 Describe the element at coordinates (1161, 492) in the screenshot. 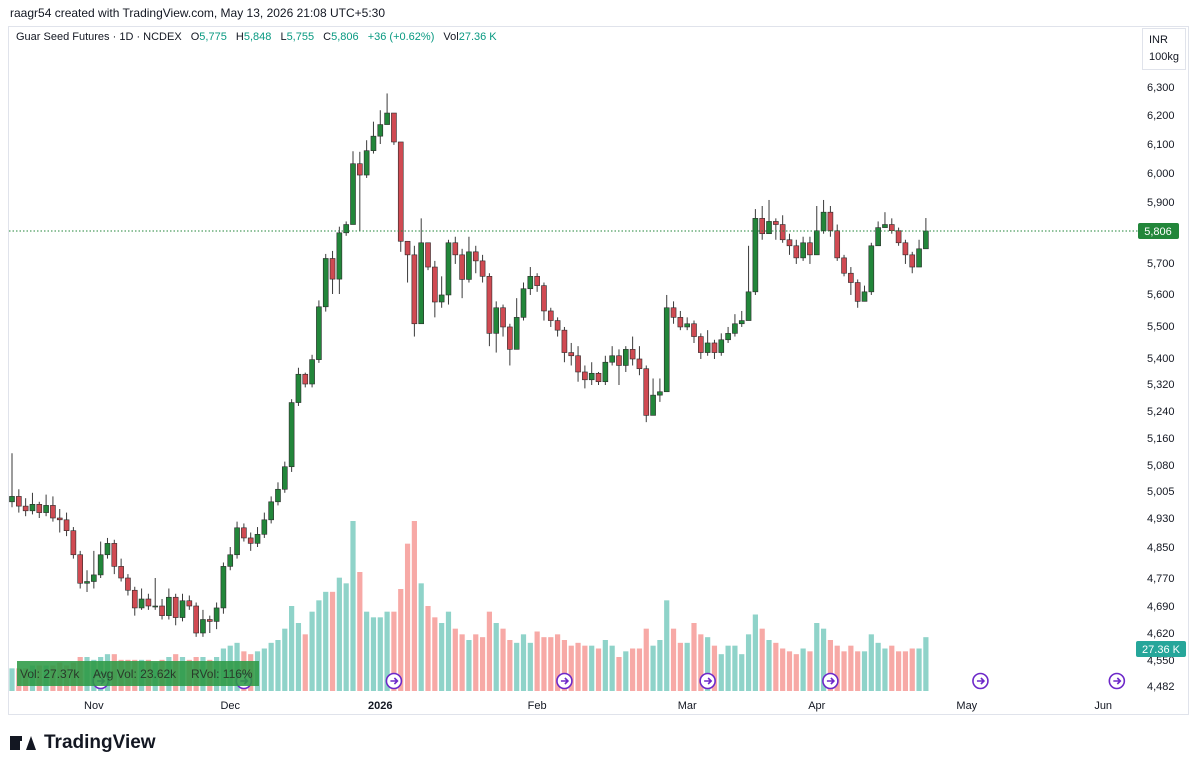

I see `y-tick-label: 5,005` at that location.